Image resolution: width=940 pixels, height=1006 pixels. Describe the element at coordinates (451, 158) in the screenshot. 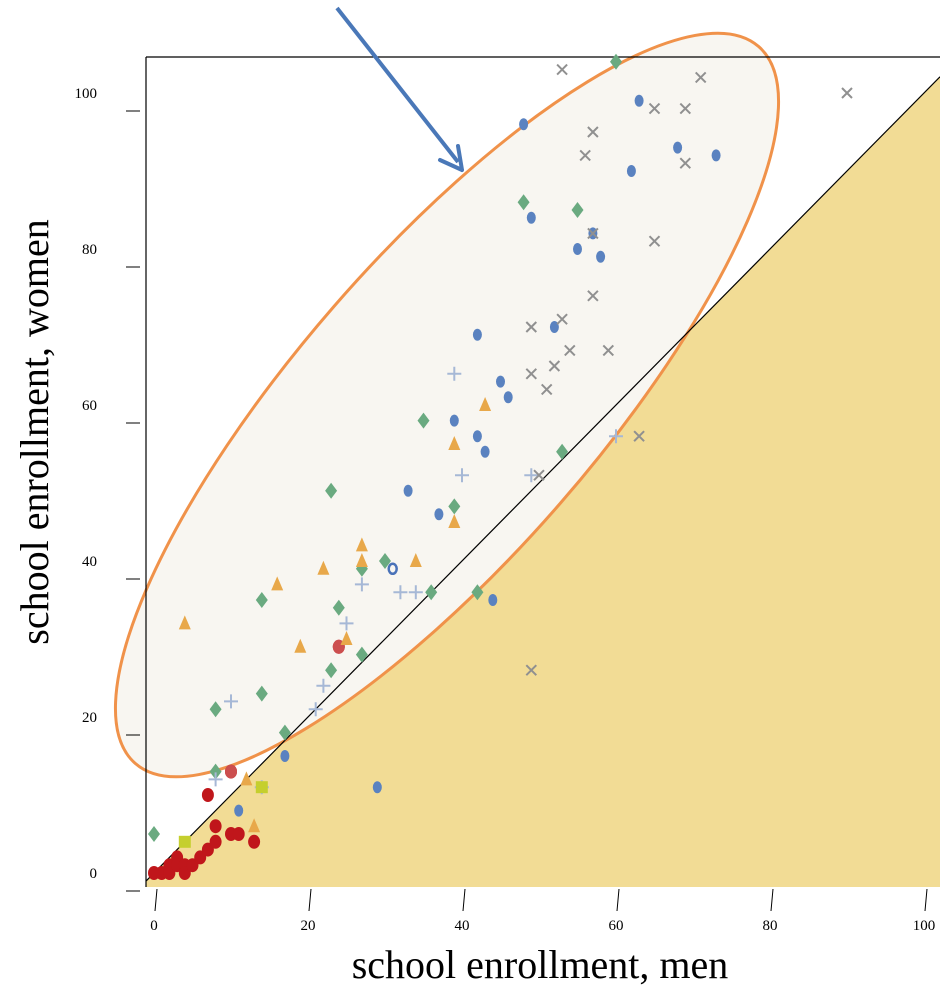

I see `arrow-head` at that location.